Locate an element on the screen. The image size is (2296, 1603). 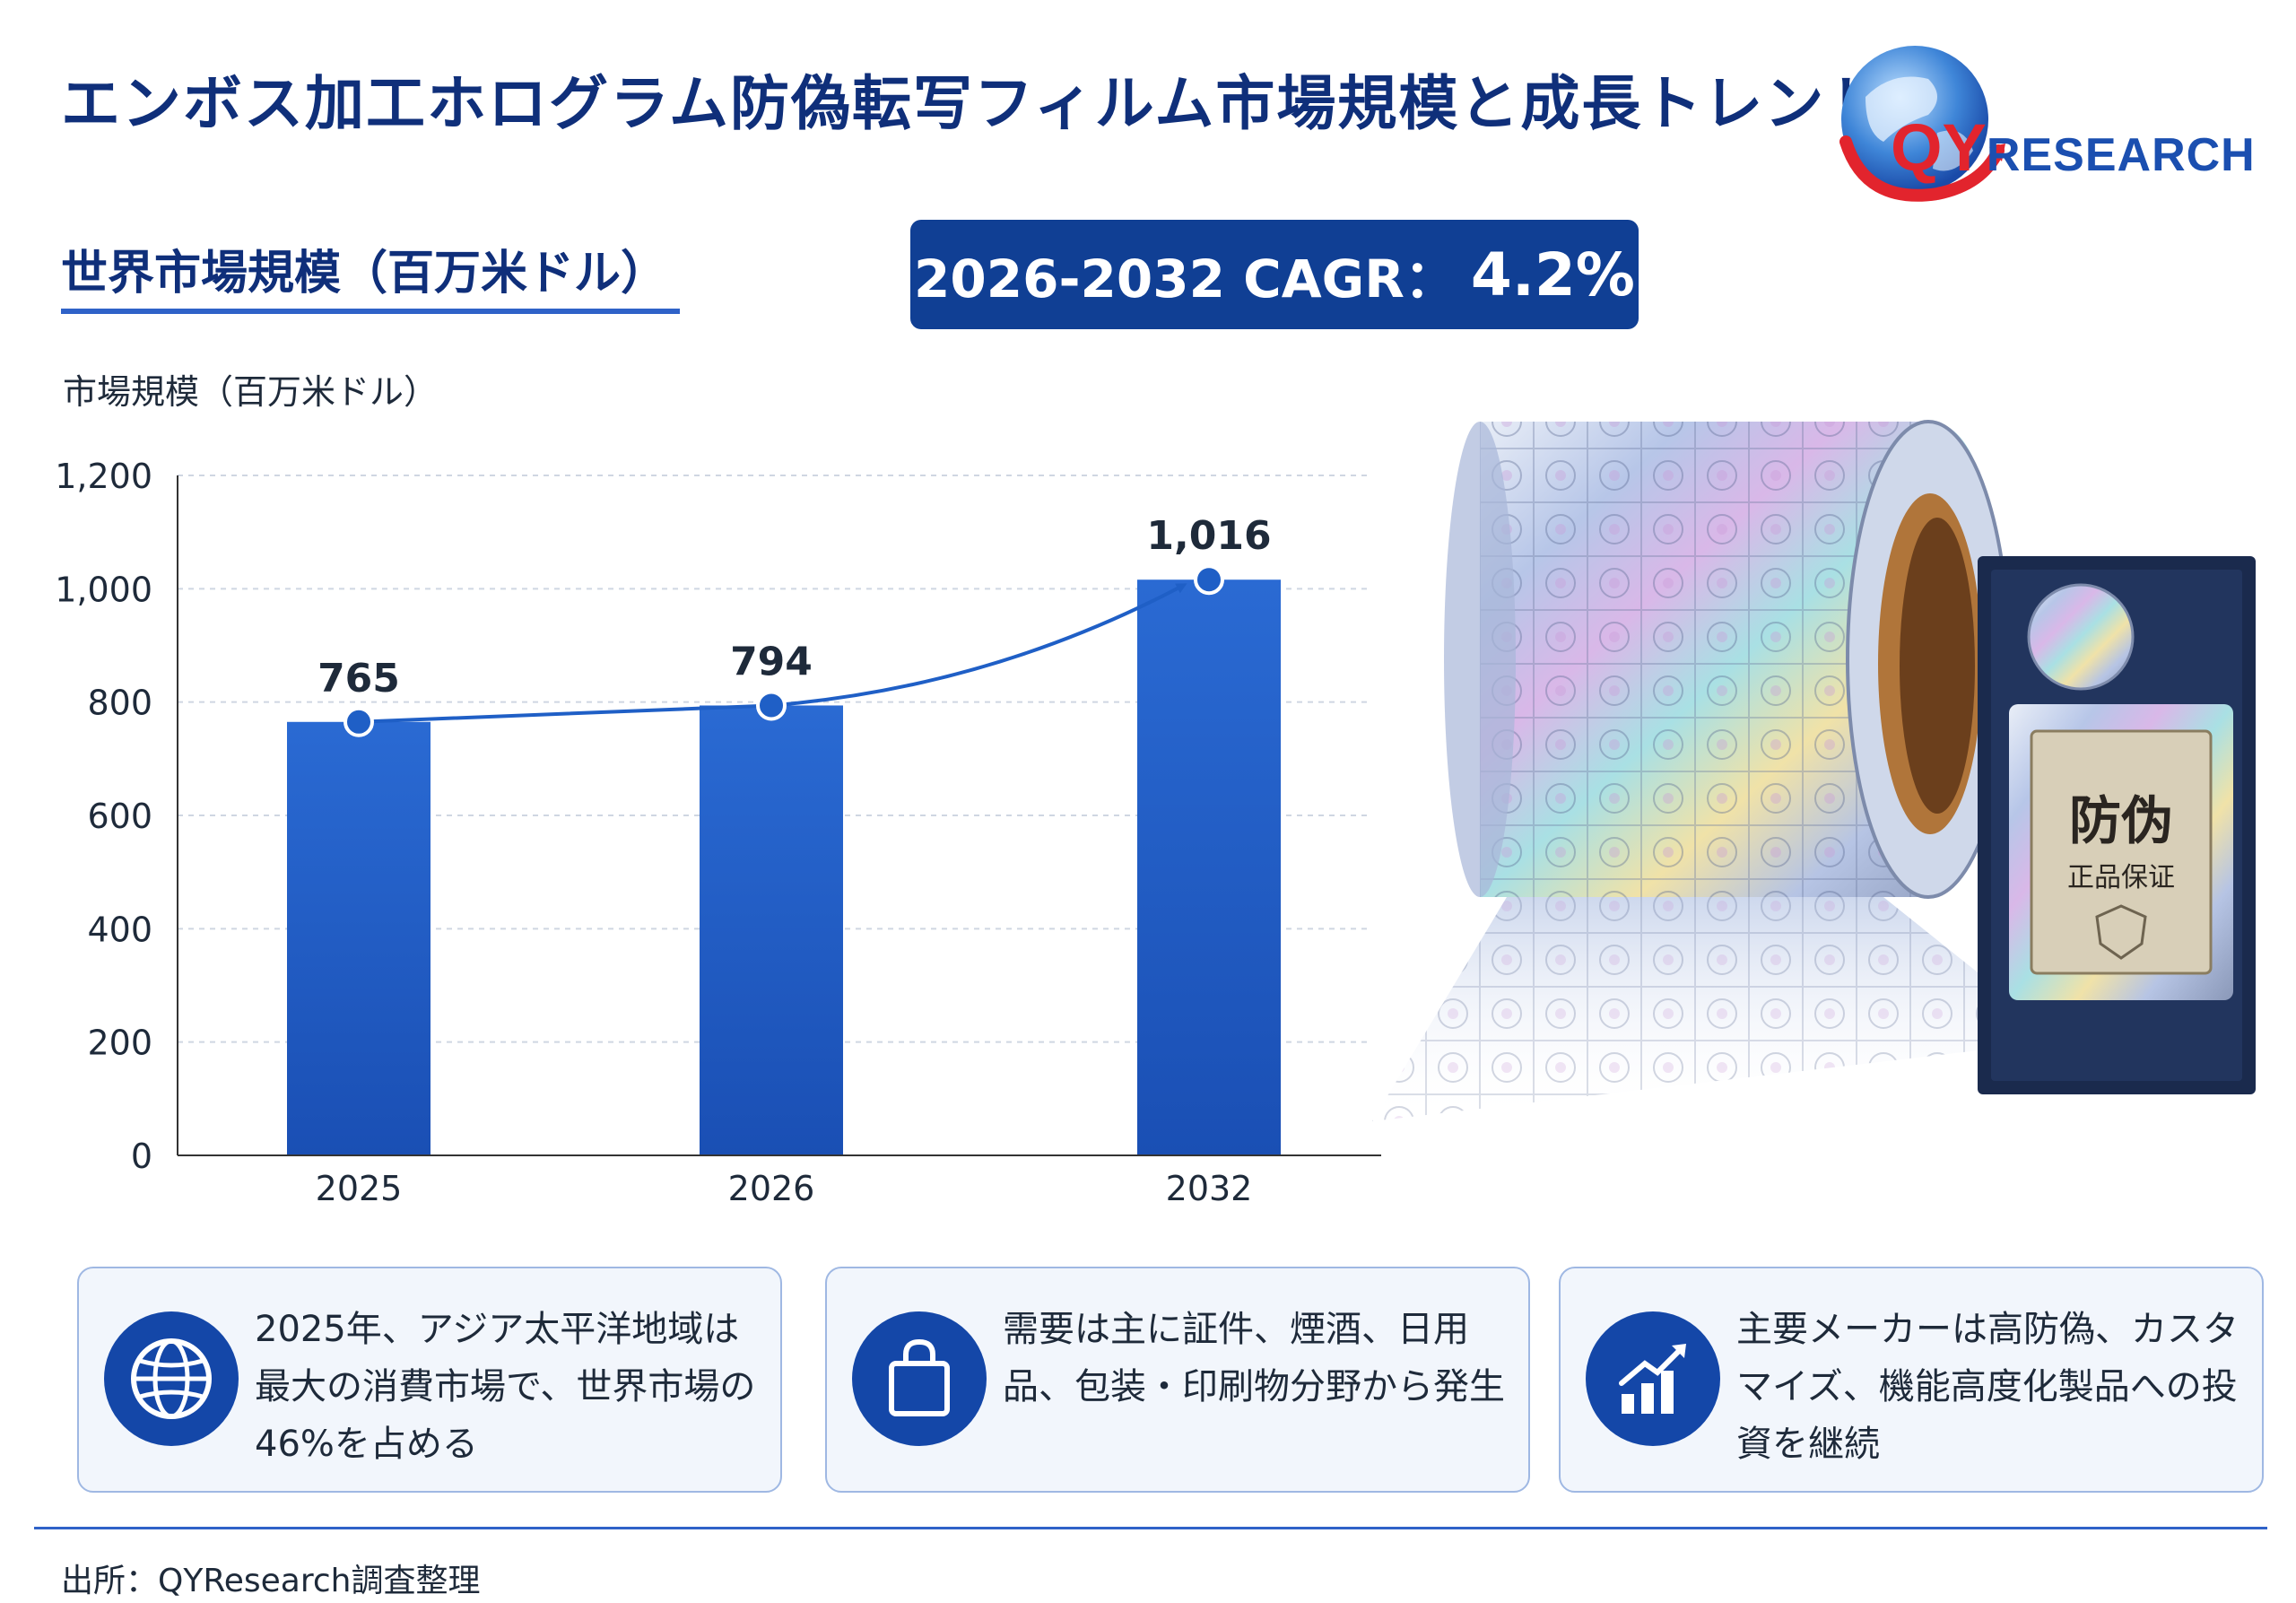
growth-chart-icon is located at coordinates (1653, 1379).